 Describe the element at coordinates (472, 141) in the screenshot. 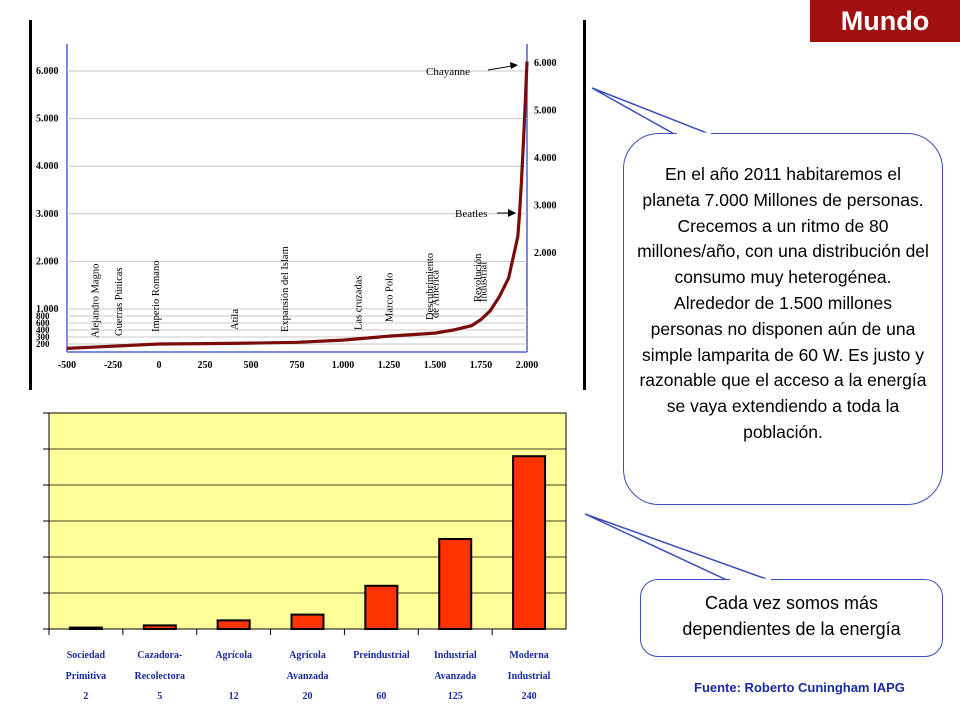

I see `population-annotations: Chayanne Beatles` at that location.